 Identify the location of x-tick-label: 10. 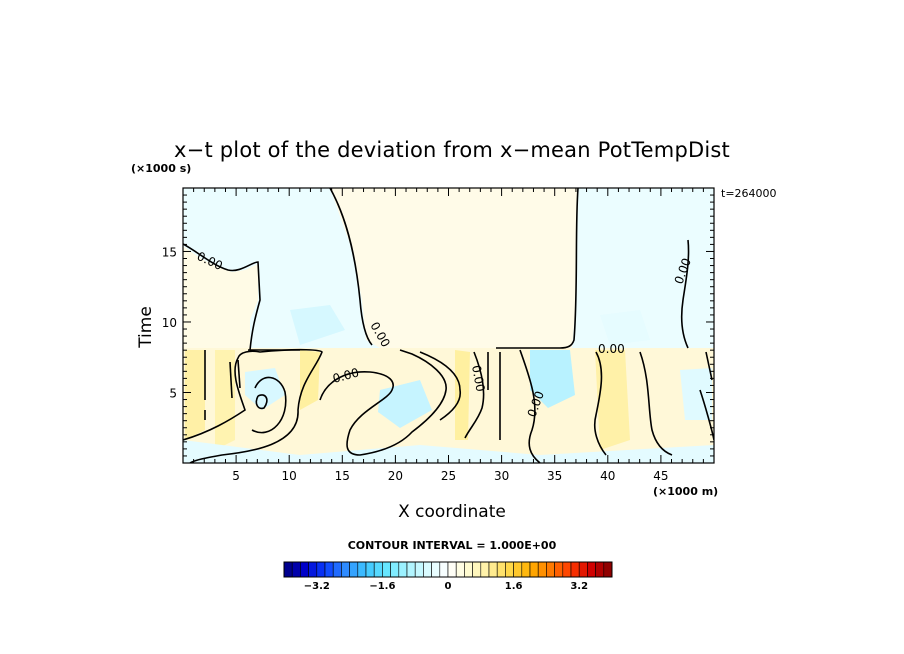
(289, 476).